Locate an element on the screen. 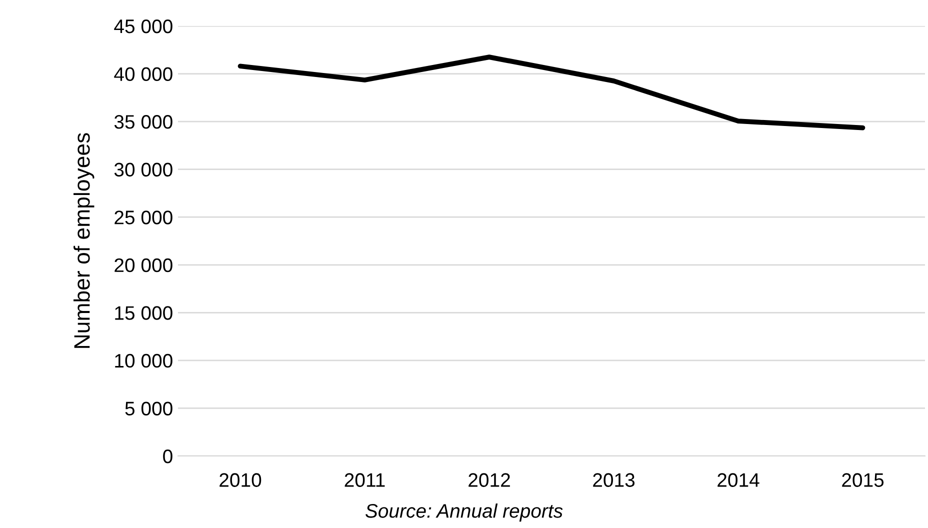 The image size is (928, 528). x-tick-label: 2015 is located at coordinates (863, 480).